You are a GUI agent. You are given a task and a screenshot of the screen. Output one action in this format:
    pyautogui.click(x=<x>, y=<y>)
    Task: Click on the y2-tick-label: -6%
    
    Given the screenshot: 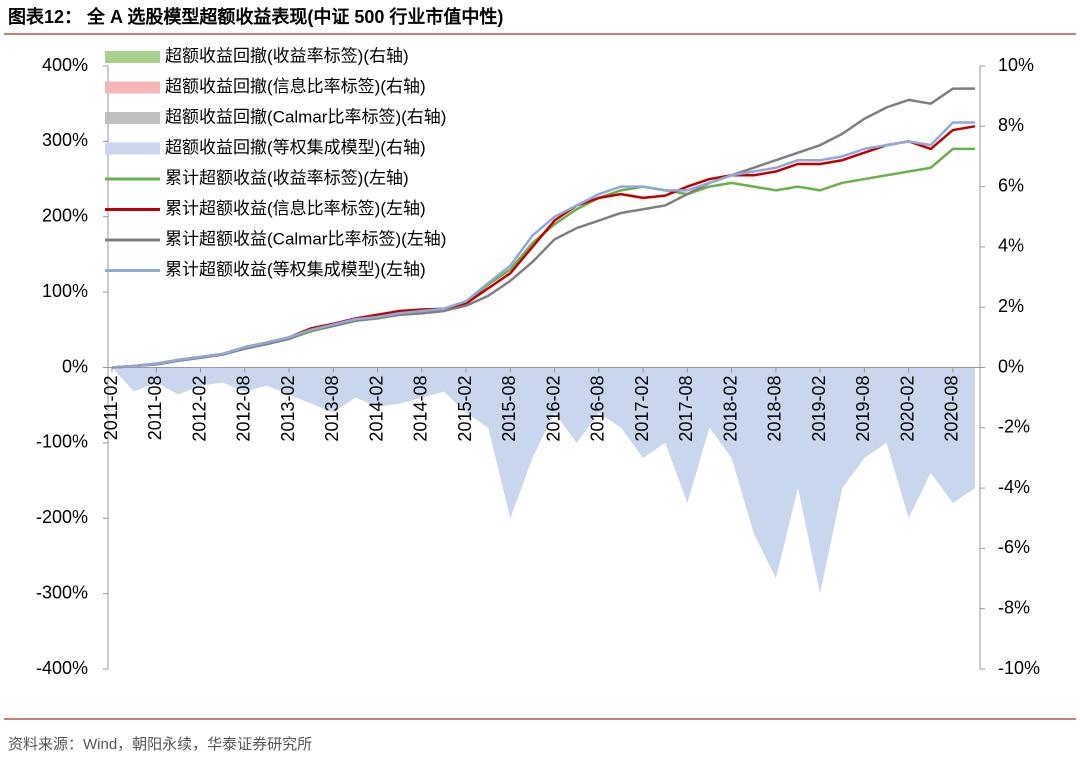 What is the action you would take?
    pyautogui.click(x=1014, y=547)
    